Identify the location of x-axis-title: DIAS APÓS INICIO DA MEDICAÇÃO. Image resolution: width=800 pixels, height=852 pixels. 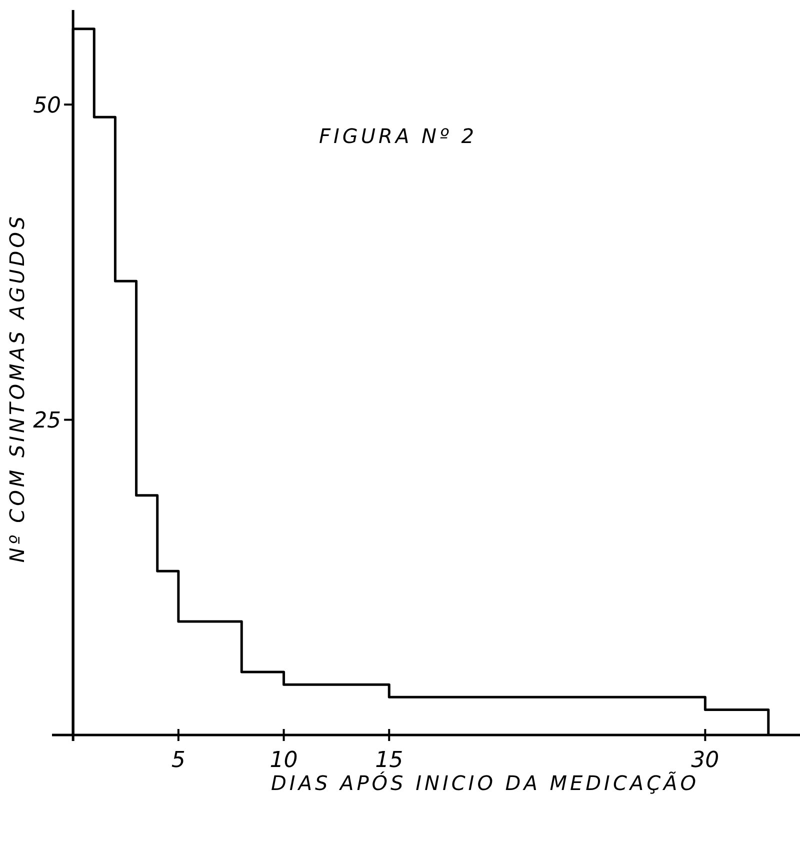
(485, 783).